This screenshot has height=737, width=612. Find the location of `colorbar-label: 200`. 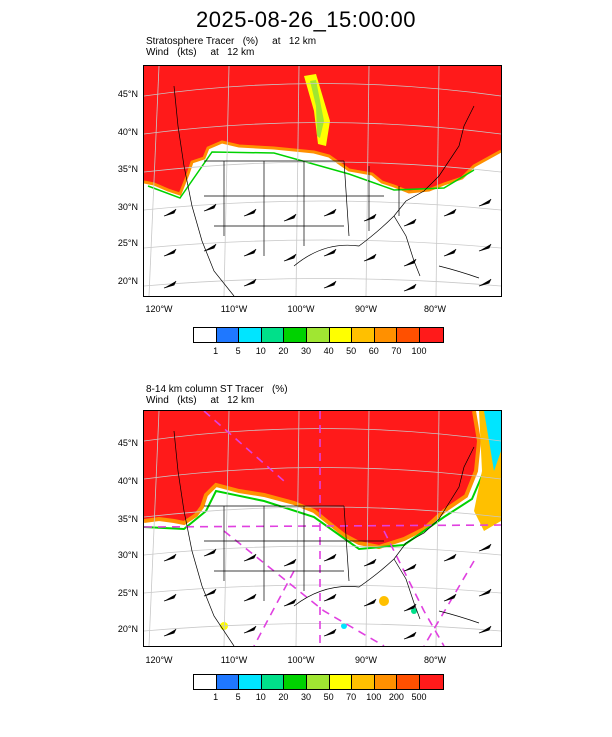

colorbar-label: 200 is located at coordinates (396, 697).